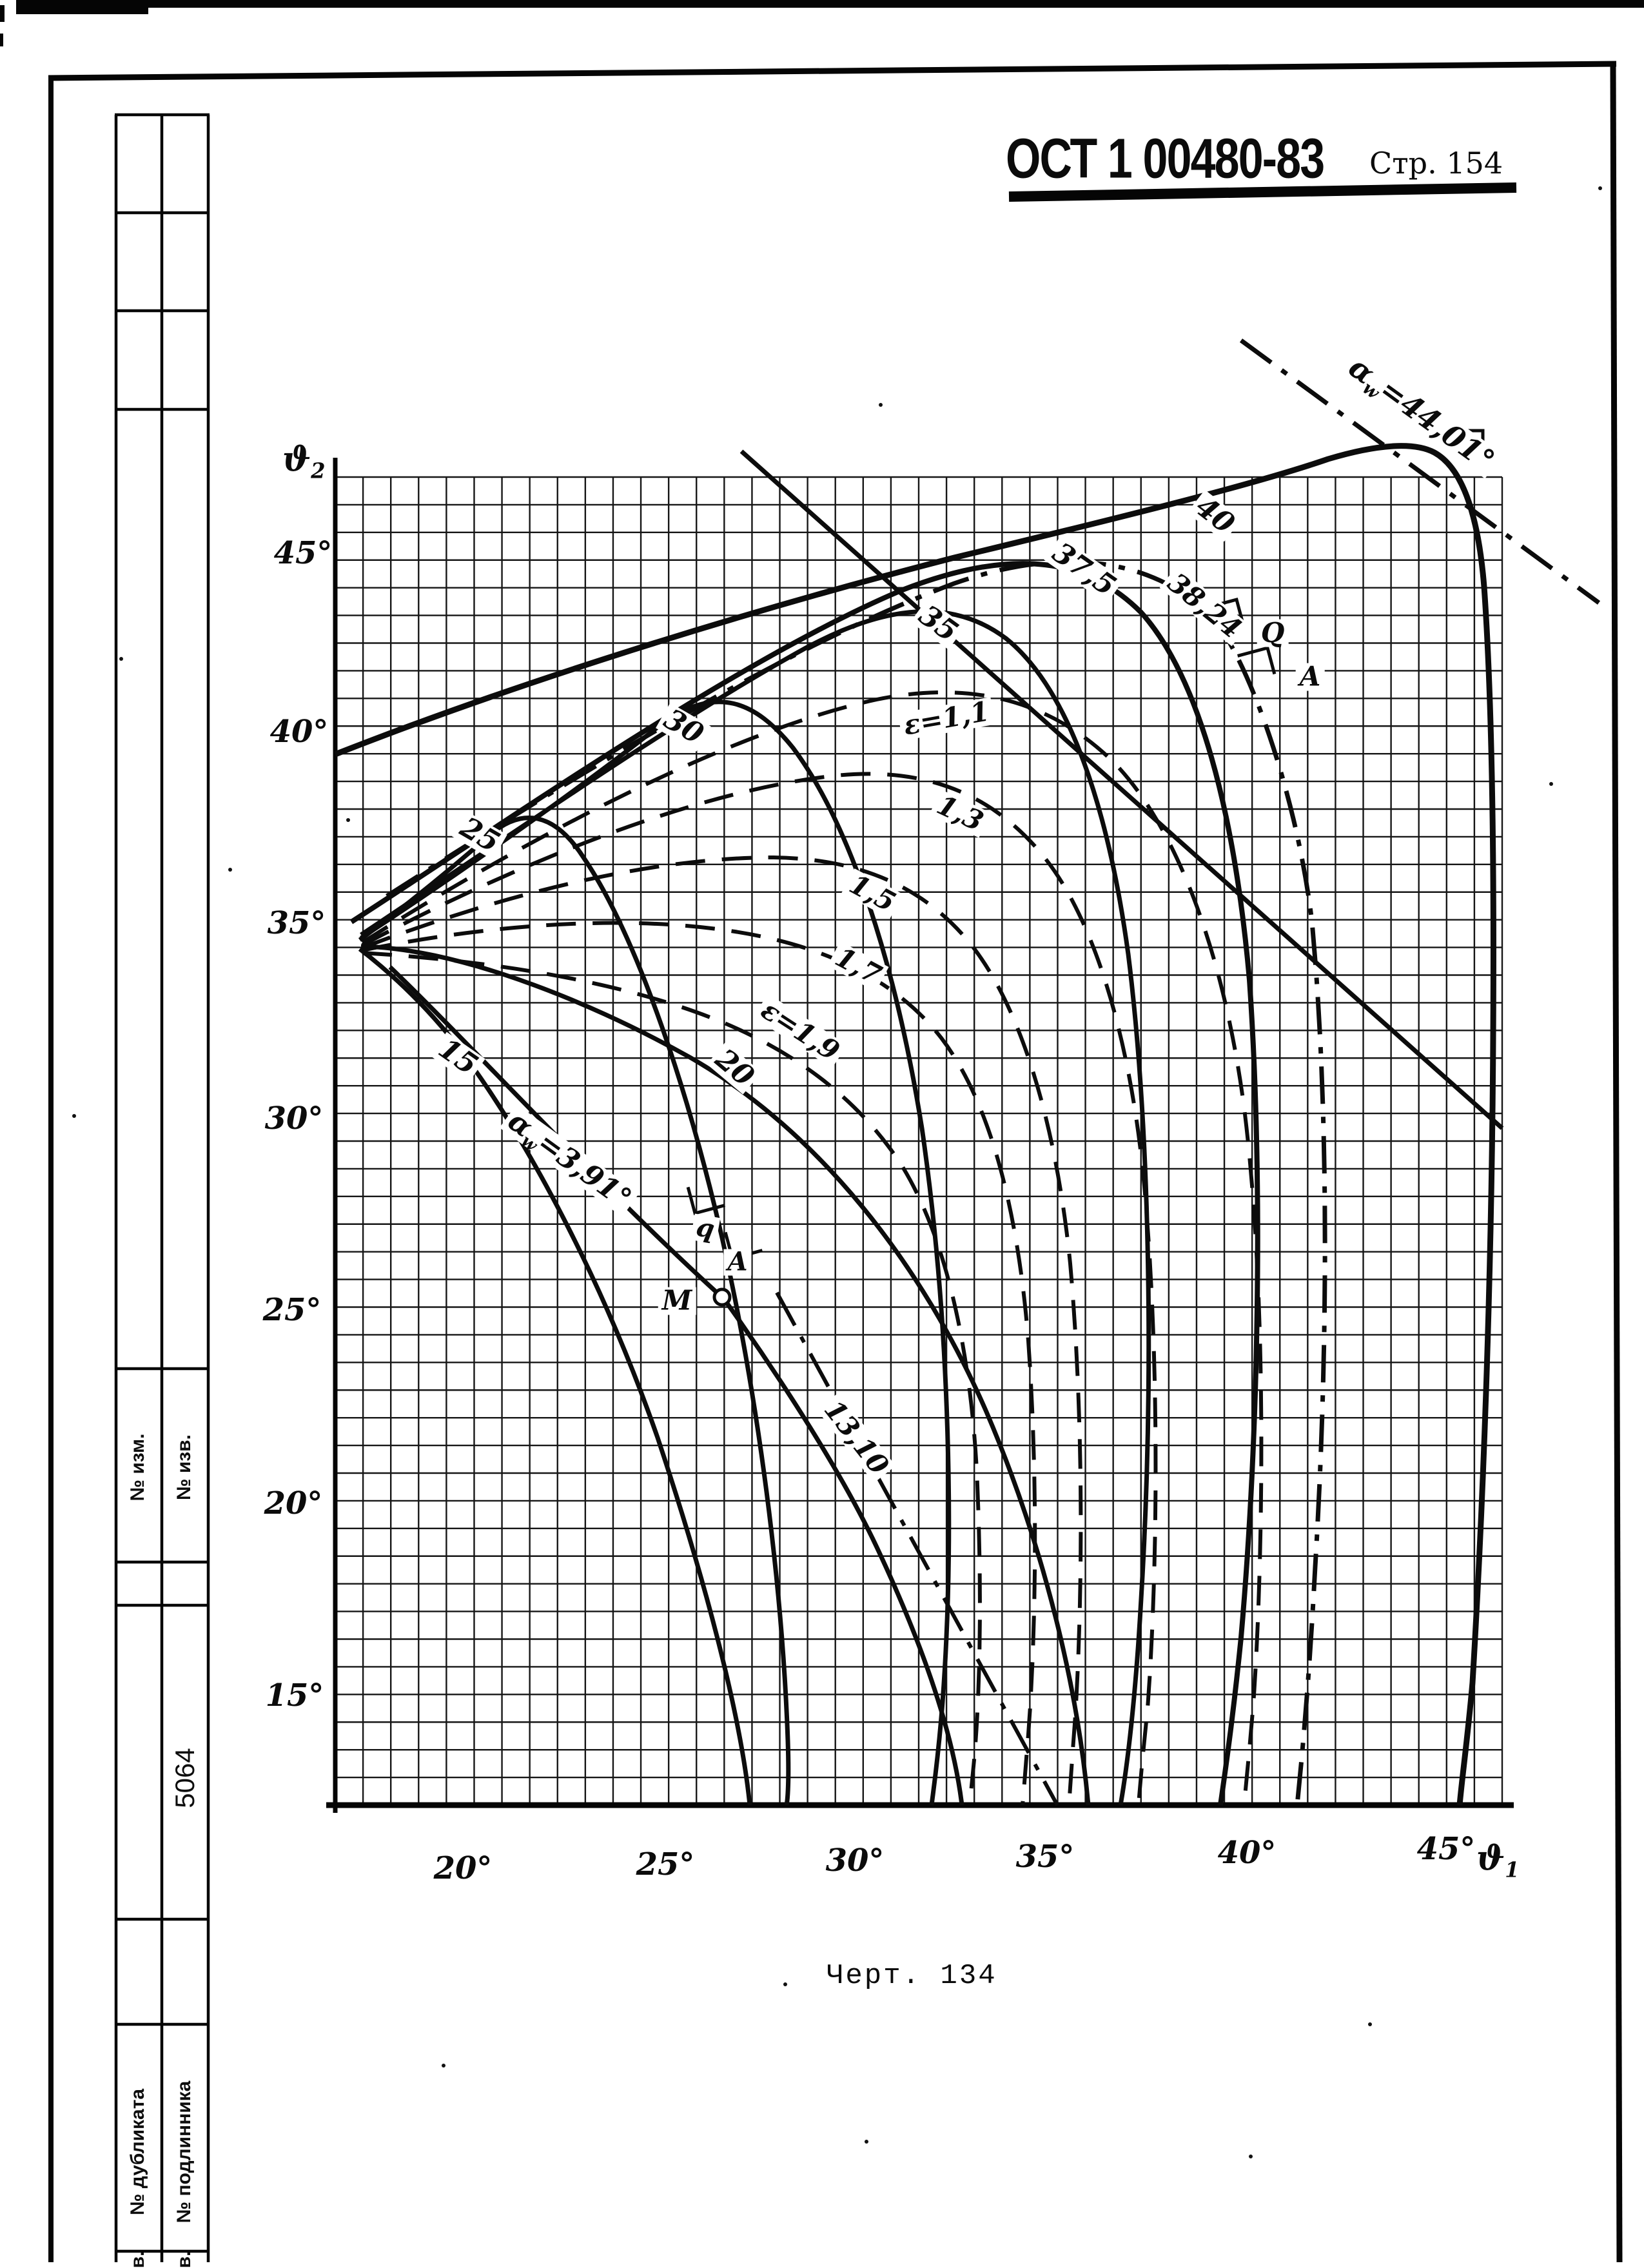  What do you see at coordinates (82, 7) in the screenshot?
I see `scan-artifact-top-blob` at bounding box center [82, 7].